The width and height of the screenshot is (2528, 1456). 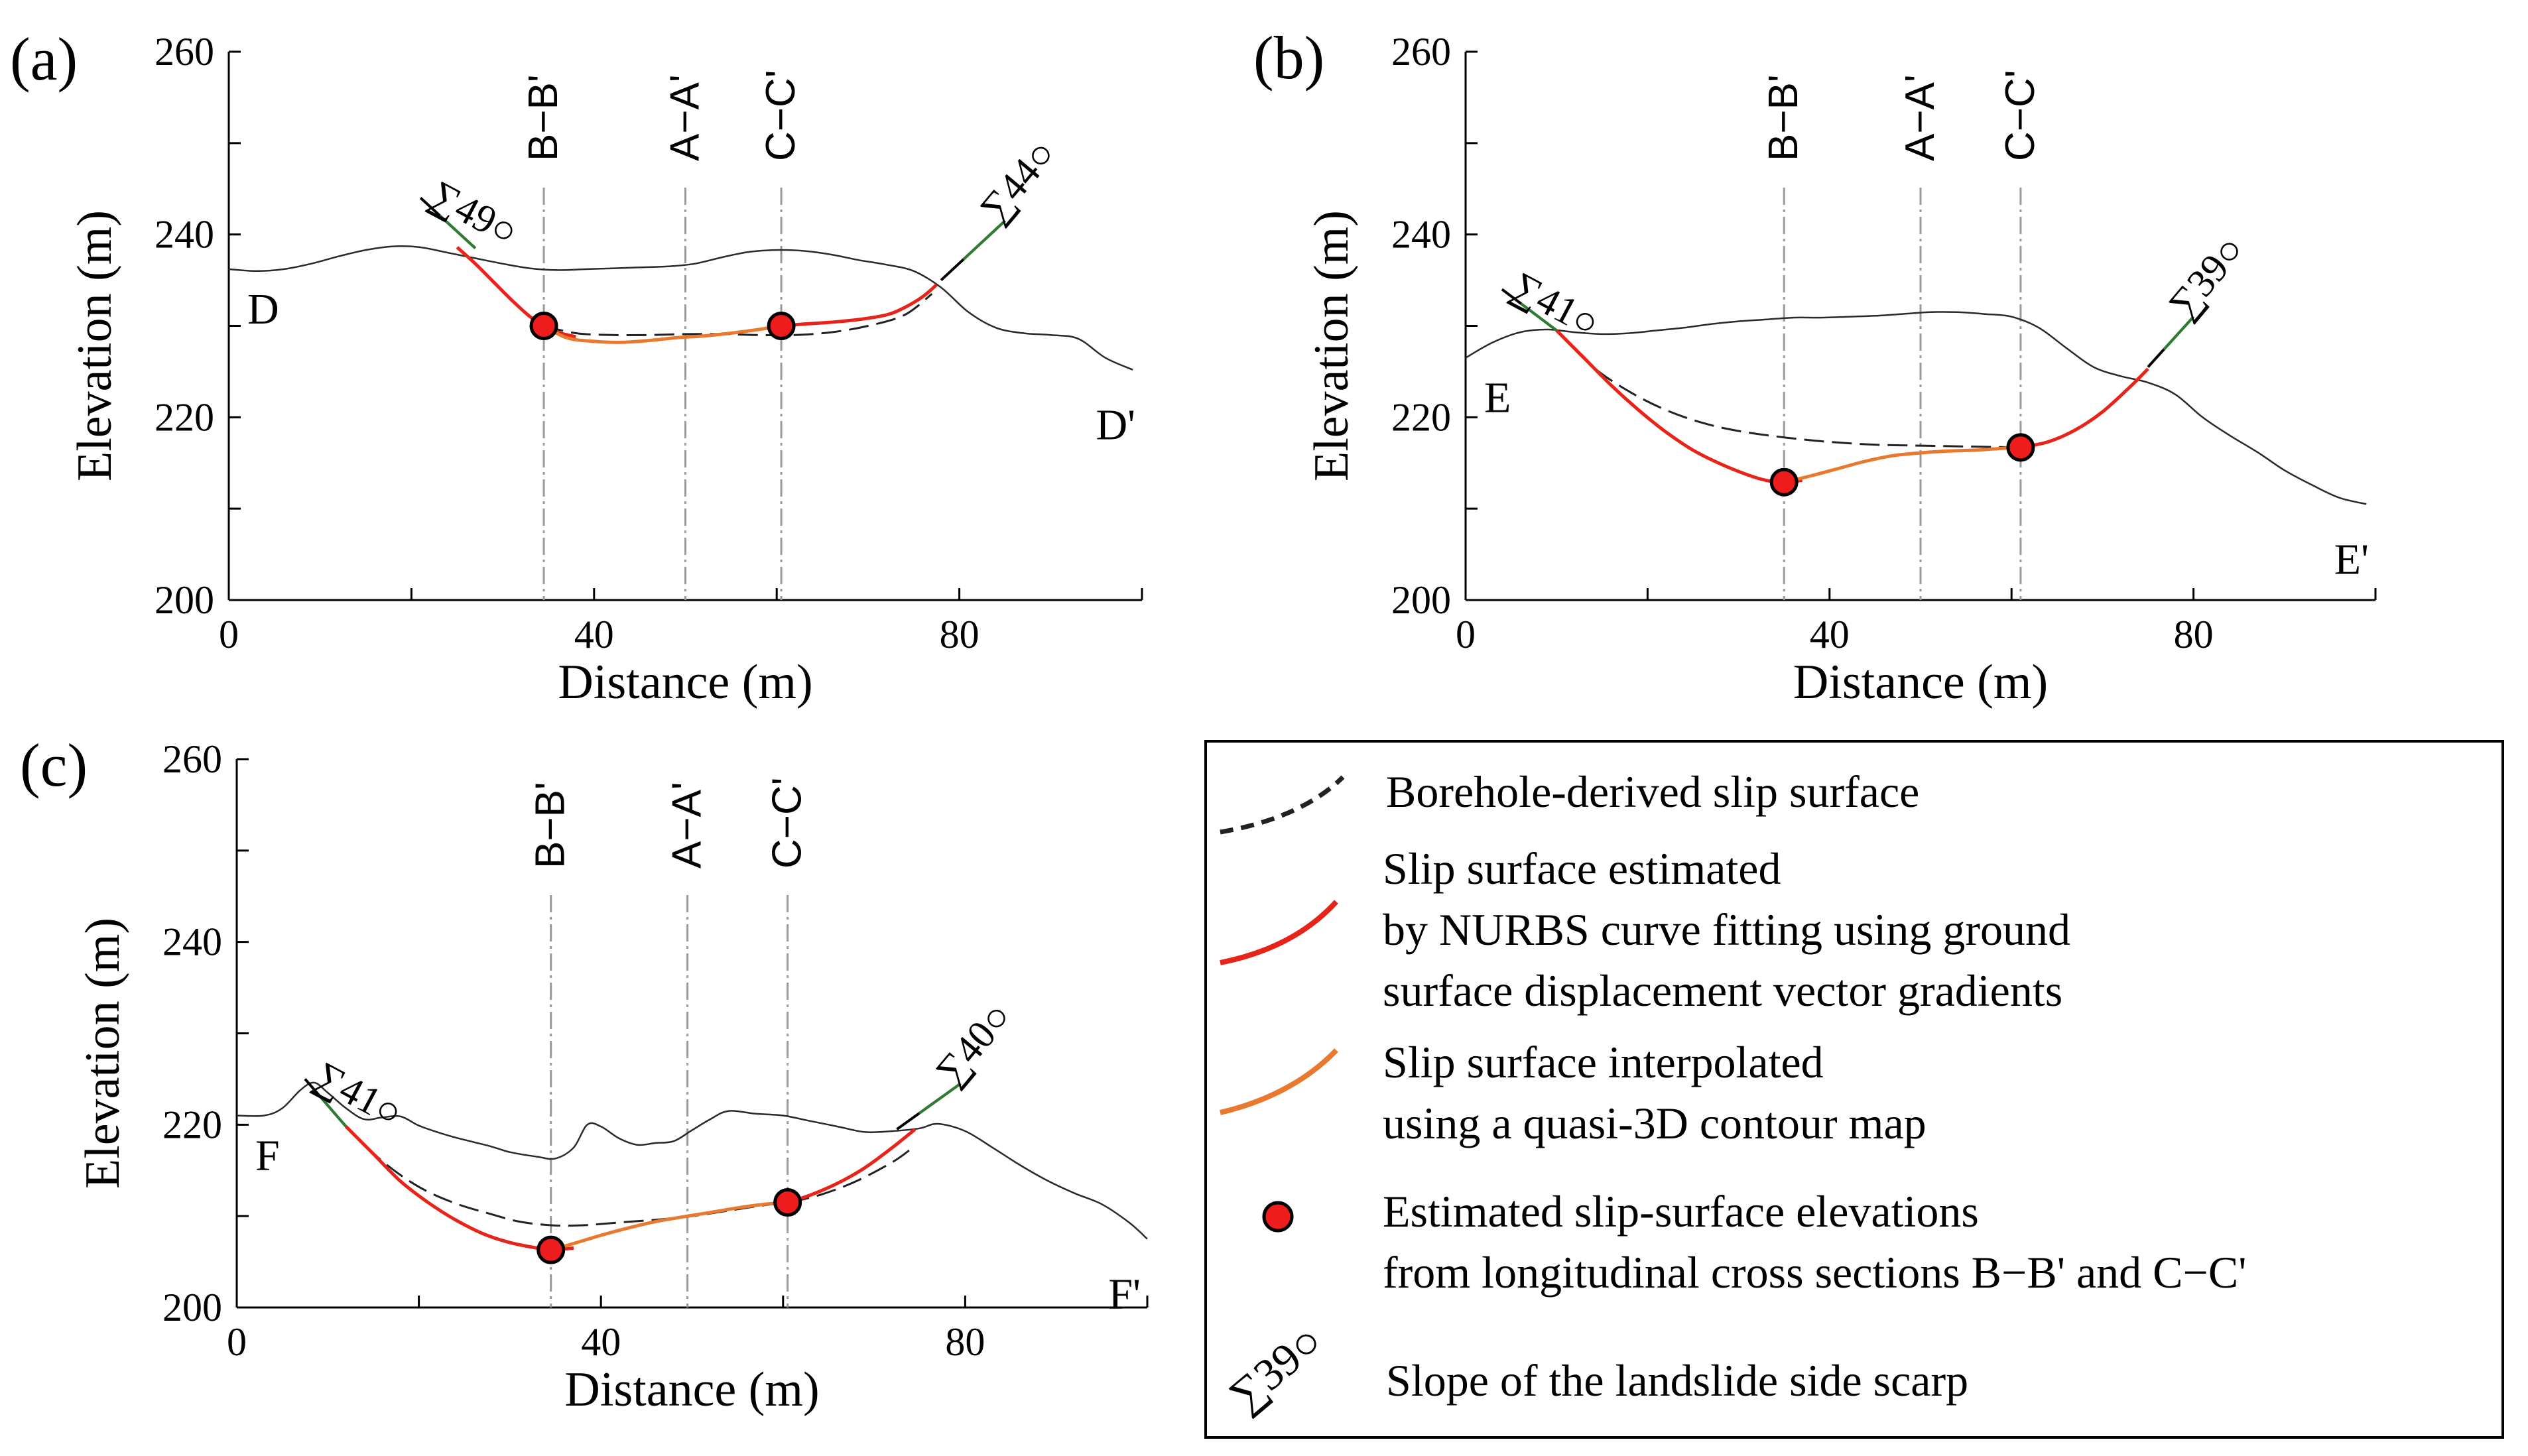 I want to click on start-label: E, so click(x=1497, y=398).